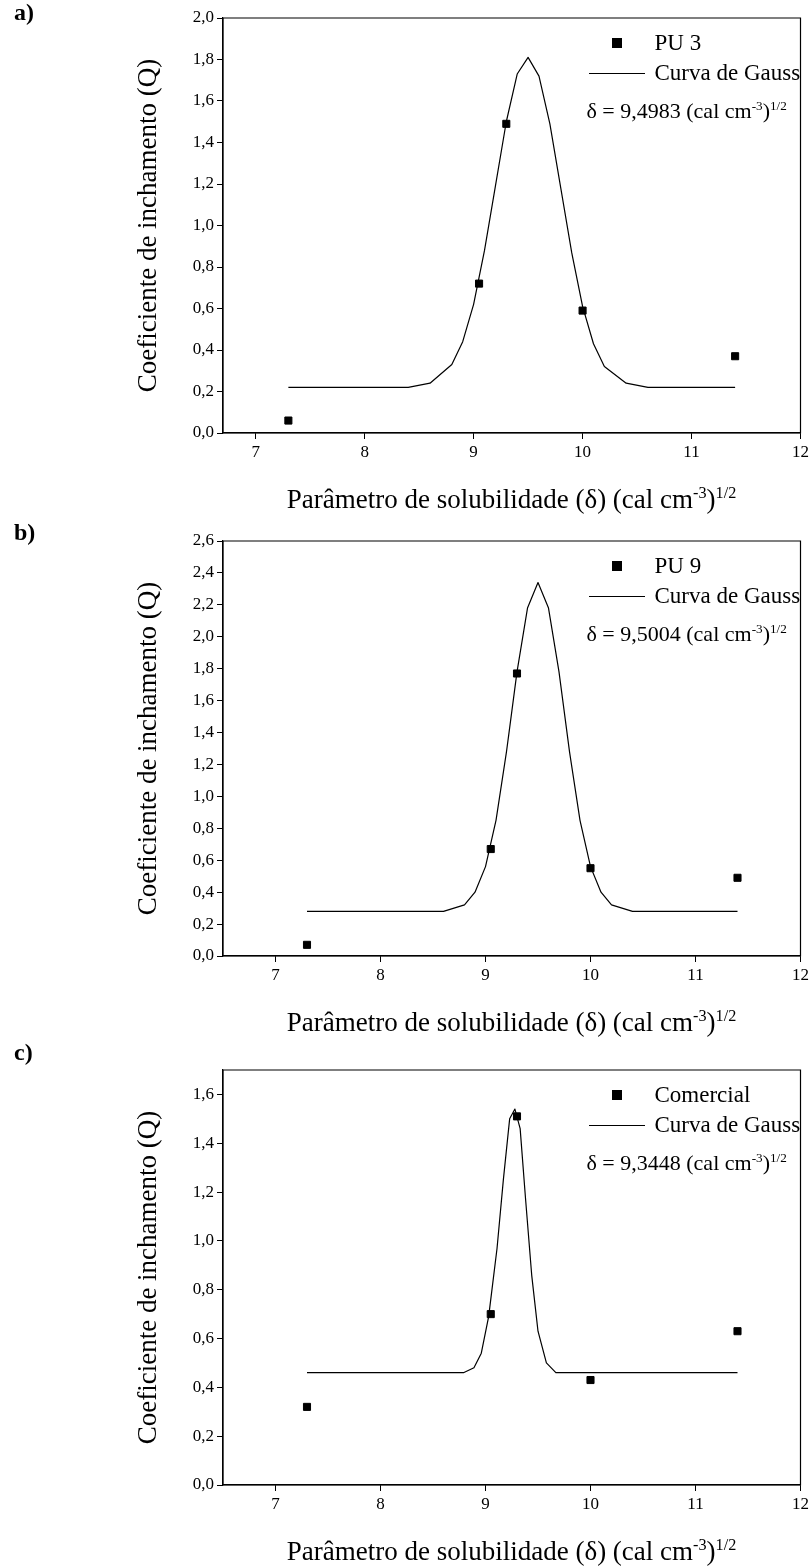 The height and width of the screenshot is (1568, 812). I want to click on legend-label: Comercial, so click(702, 1095).